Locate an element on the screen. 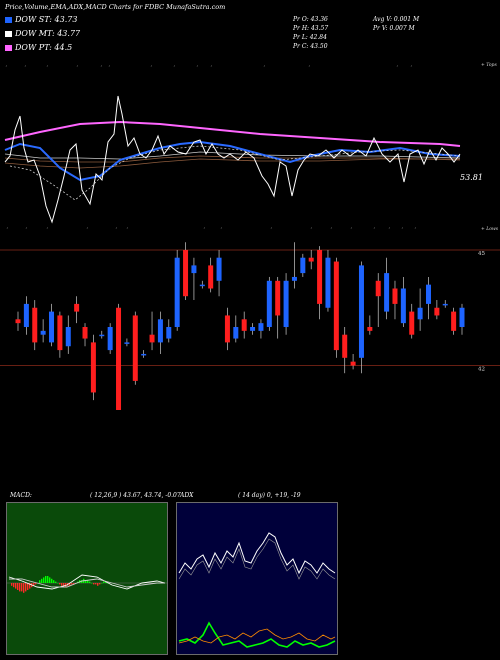 The width and height of the screenshot is (500, 660). adx-line is located at coordinates (257, 553).